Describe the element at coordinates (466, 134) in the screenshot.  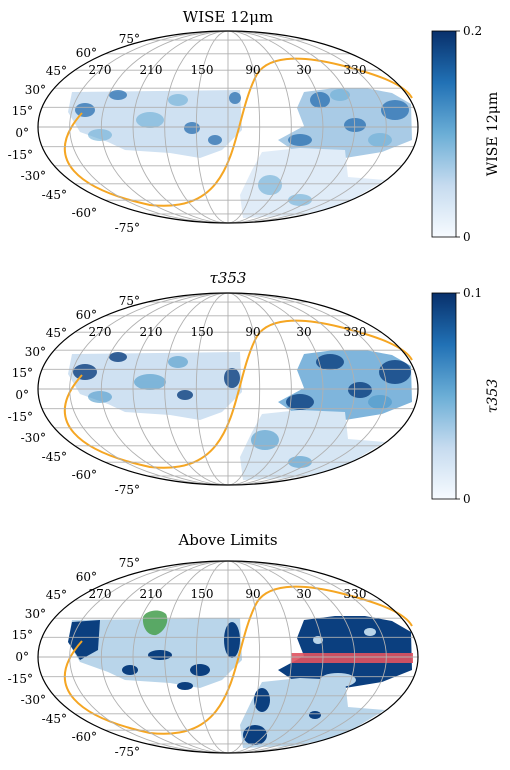
I see `colorbar: 0.2 0 WISE 12μm` at that location.